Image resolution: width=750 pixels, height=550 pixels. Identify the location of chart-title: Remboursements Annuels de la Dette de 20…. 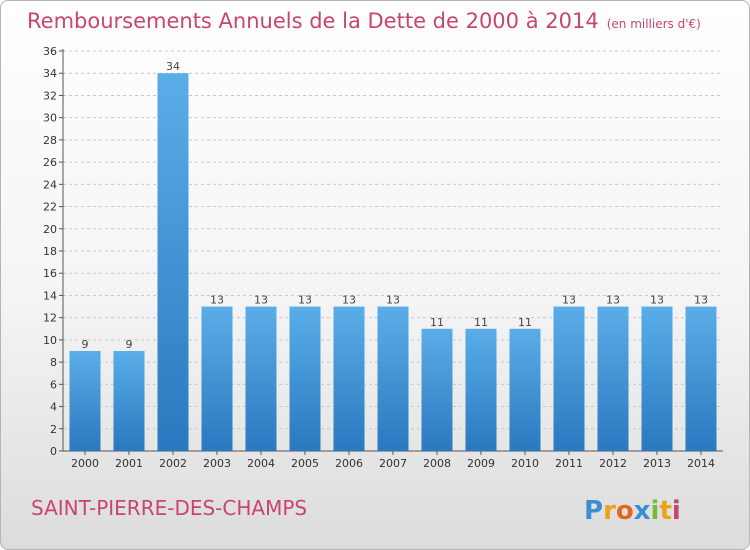
(364, 21).